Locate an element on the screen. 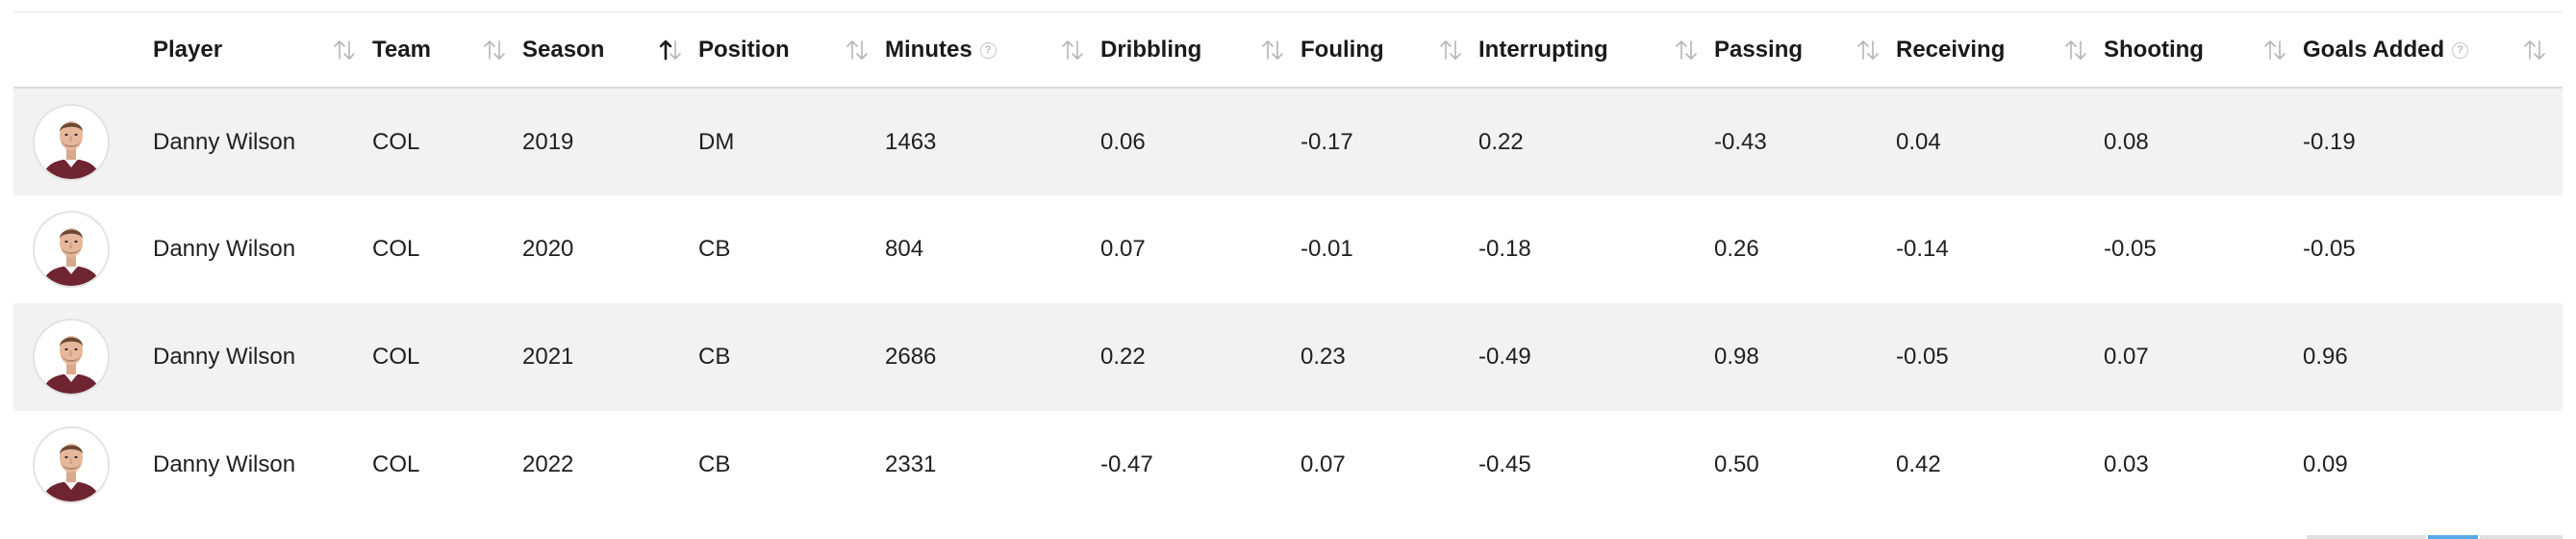 This screenshot has height=539, width=2576. column-header-interrupting: Interrupting is located at coordinates (1596, 51).